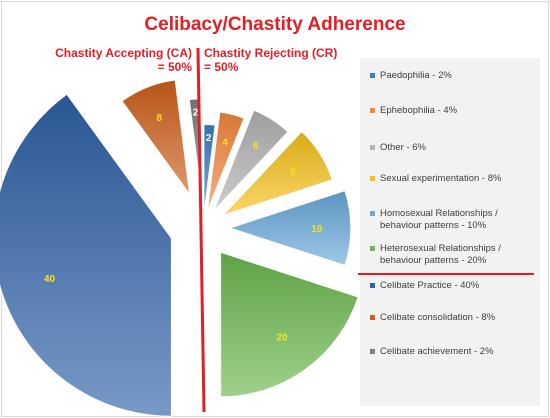 The image size is (550, 418). I want to click on slice-value-label: 10, so click(317, 229).